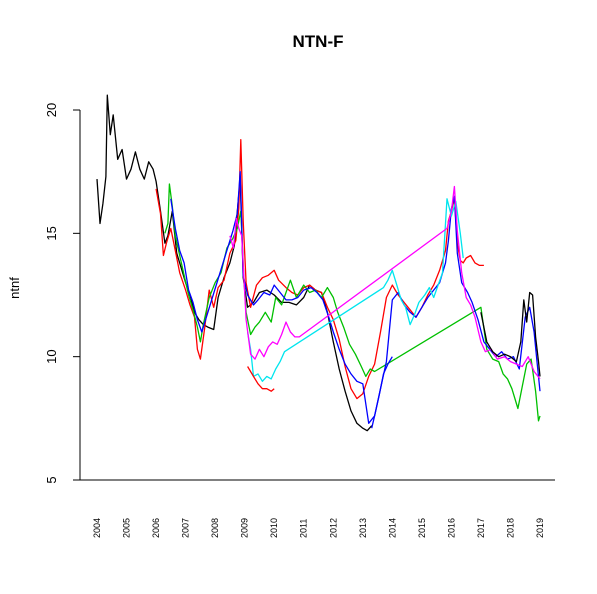  I want to click on y-tick-label: 10, so click(51, 356).